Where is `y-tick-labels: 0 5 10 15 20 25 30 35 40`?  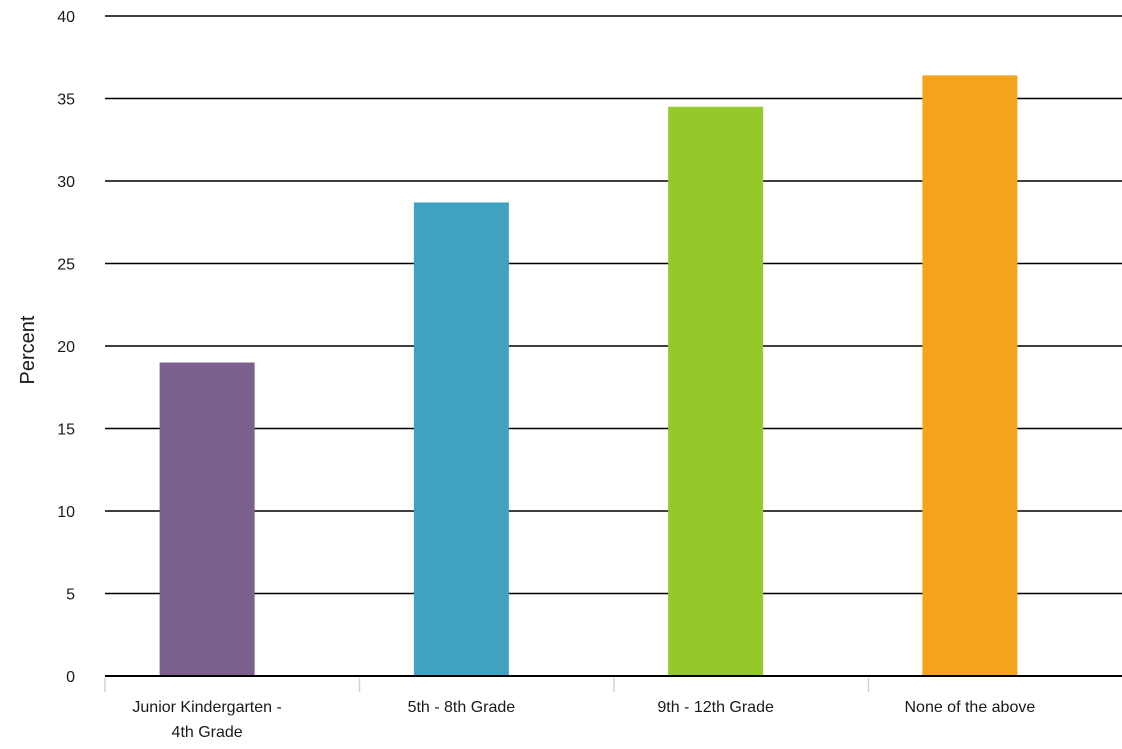
y-tick-labels: 0 5 10 15 20 25 30 35 40 is located at coordinates (66, 347).